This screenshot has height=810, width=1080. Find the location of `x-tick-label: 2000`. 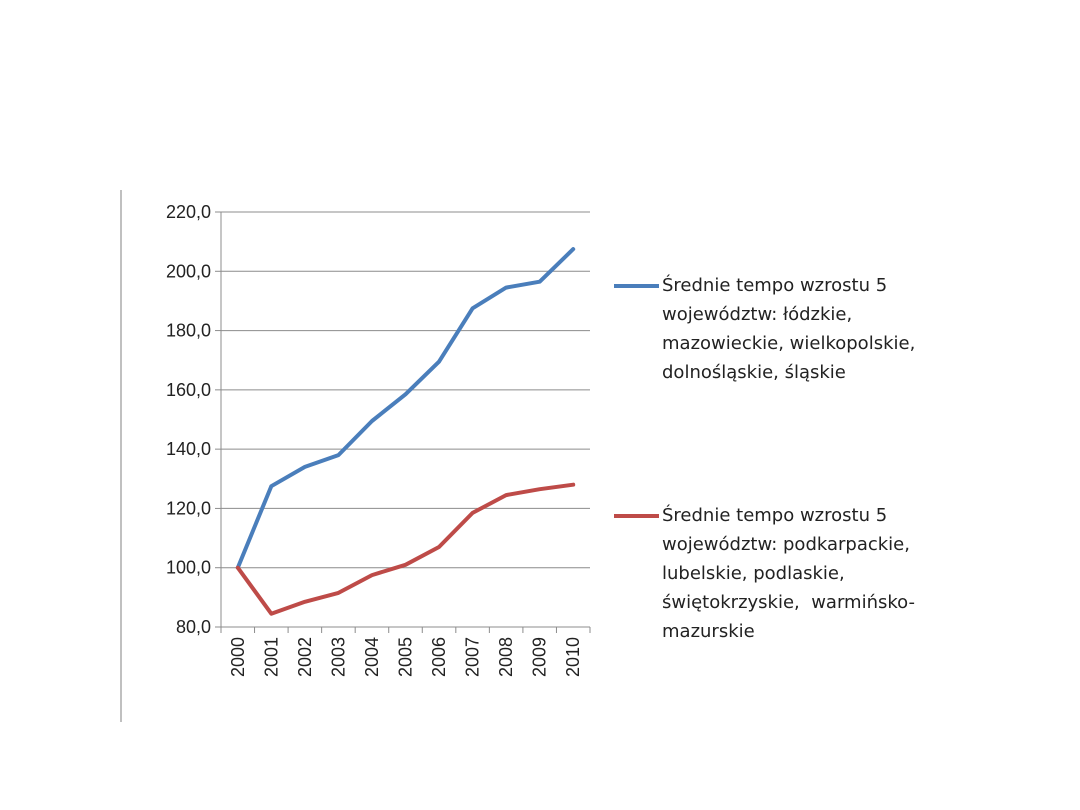

x-tick-label: 2000 is located at coordinates (238, 657).